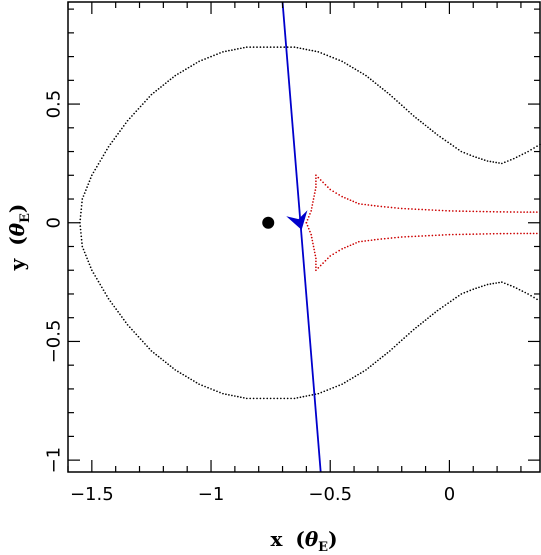 The width and height of the screenshot is (541, 555). Describe the element at coordinates (17, 264) in the screenshot. I see `y-axis-label-var: y` at that location.